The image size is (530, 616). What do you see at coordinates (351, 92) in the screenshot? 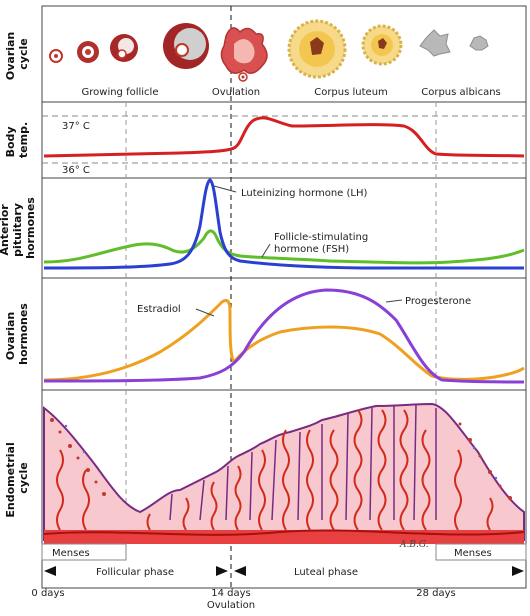
I see `label-corpus-luteum: Corpus luteum` at bounding box center [351, 92].